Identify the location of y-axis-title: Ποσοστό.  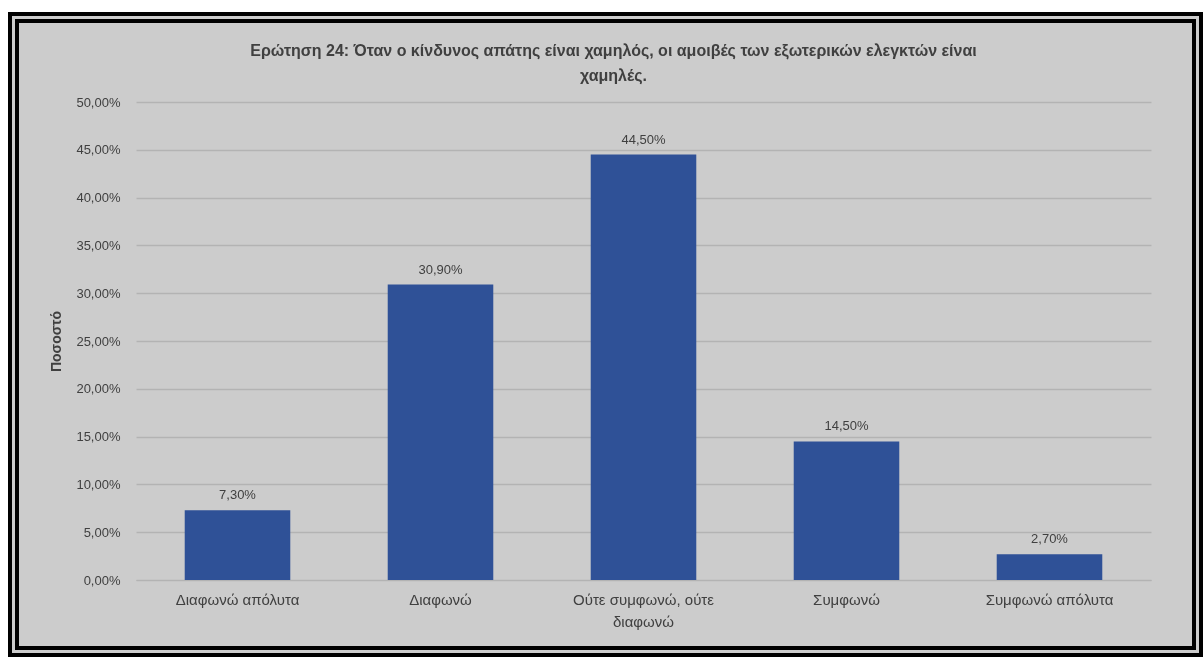
(56, 341).